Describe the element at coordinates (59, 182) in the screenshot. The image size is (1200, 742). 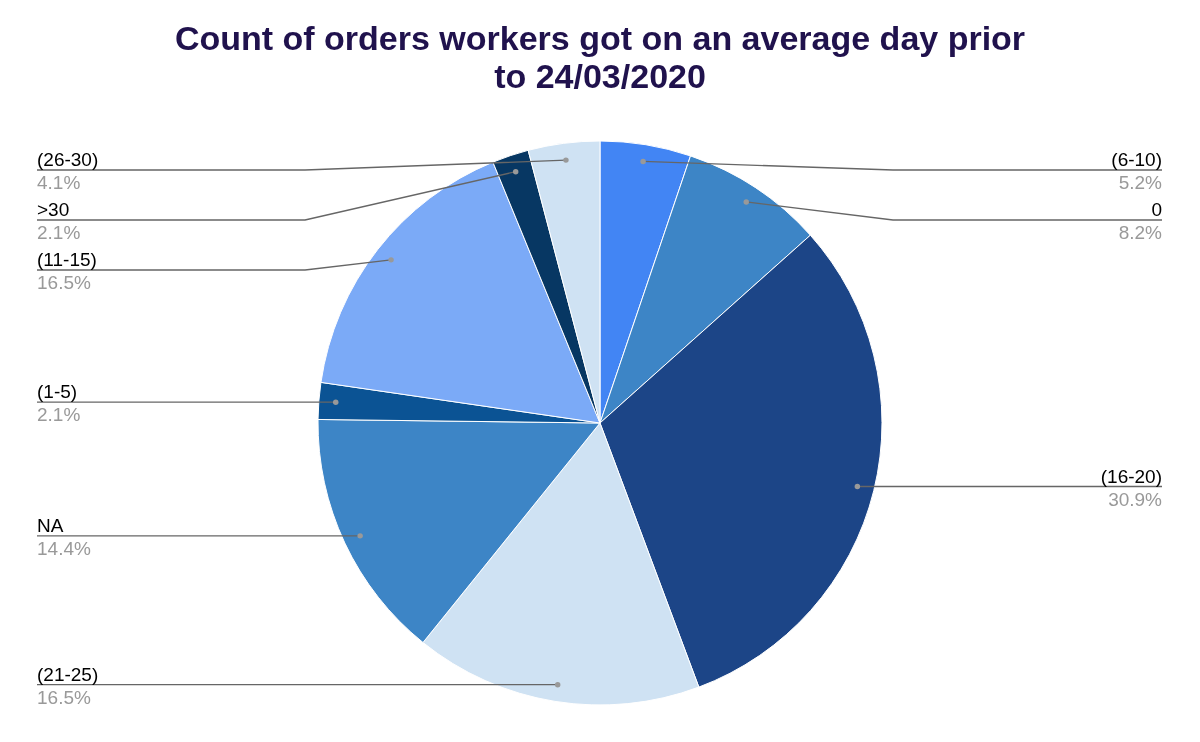
I see `data-label: 4.1%` at that location.